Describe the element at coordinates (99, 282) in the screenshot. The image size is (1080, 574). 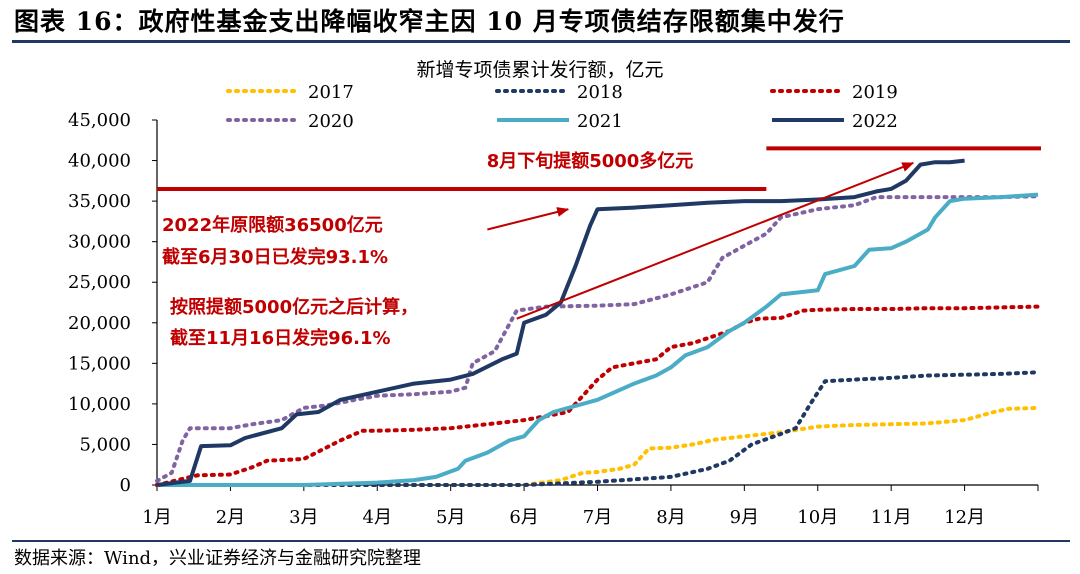
I see `y-tick-label: 25,000` at that location.